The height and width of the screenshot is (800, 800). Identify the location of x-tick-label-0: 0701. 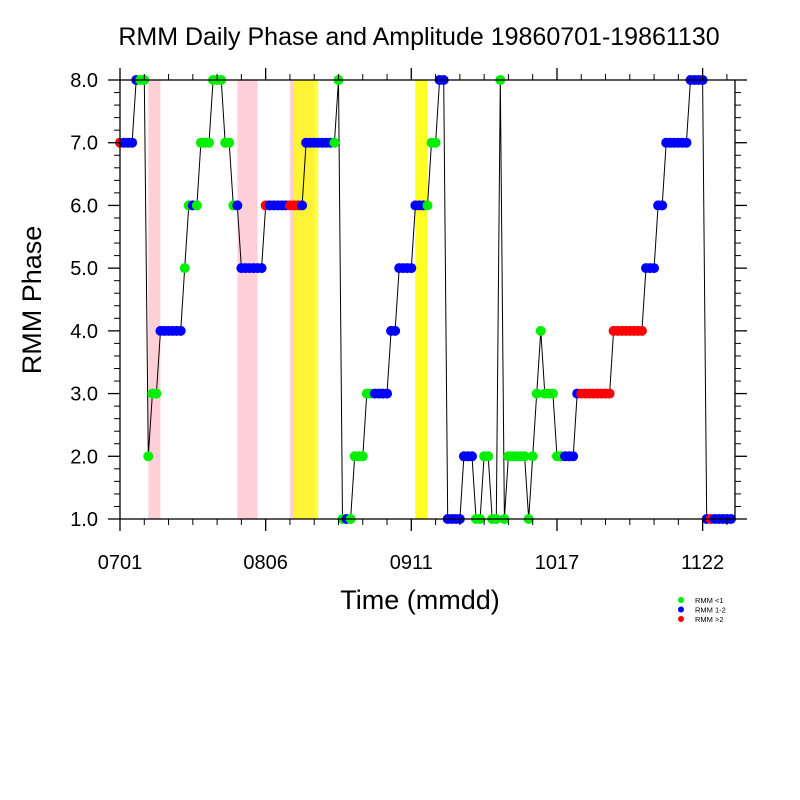
(120, 563).